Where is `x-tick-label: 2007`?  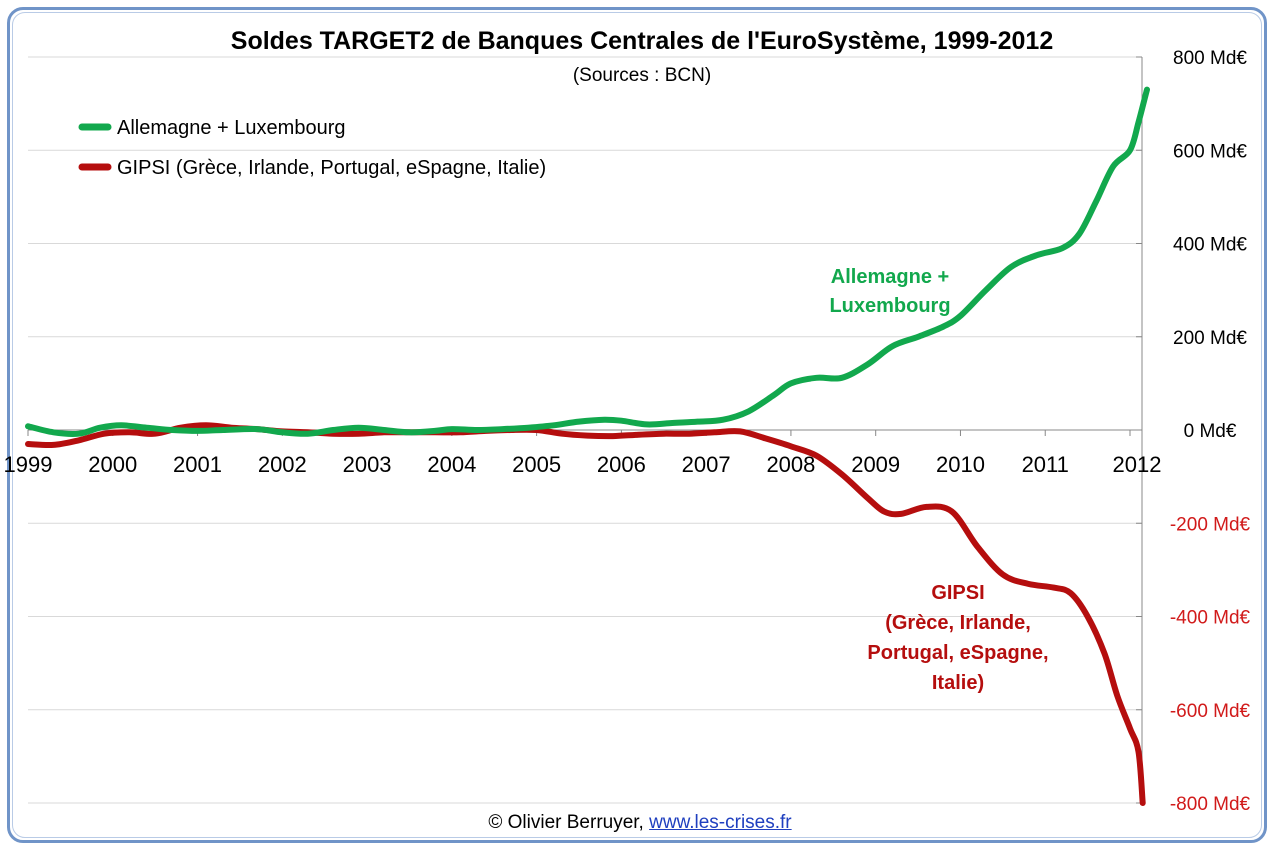
x-tick-label: 2007 is located at coordinates (706, 464).